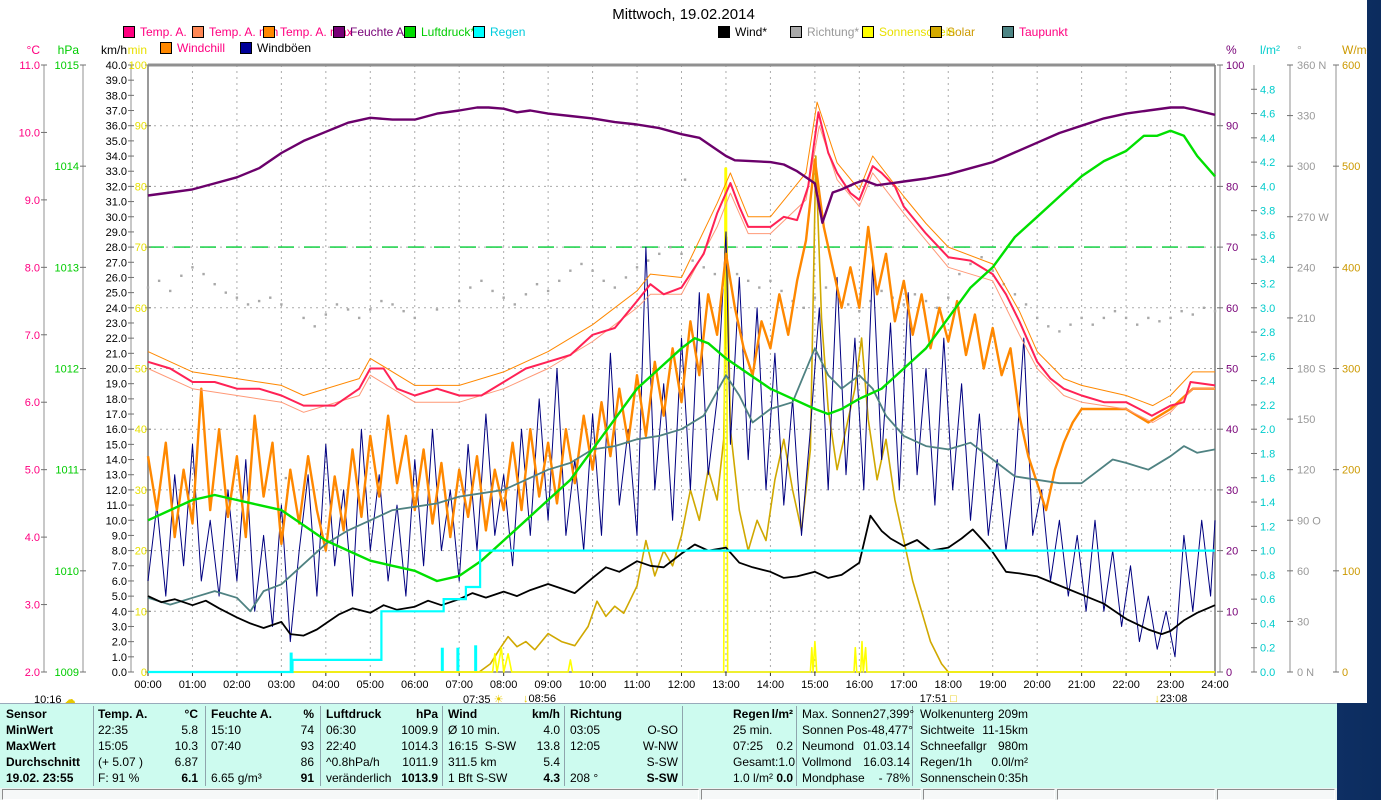 The height and width of the screenshot is (800, 1381). Describe the element at coordinates (420, 762) in the screenshot. I see `table-cell-value: 1011.9` at that location.